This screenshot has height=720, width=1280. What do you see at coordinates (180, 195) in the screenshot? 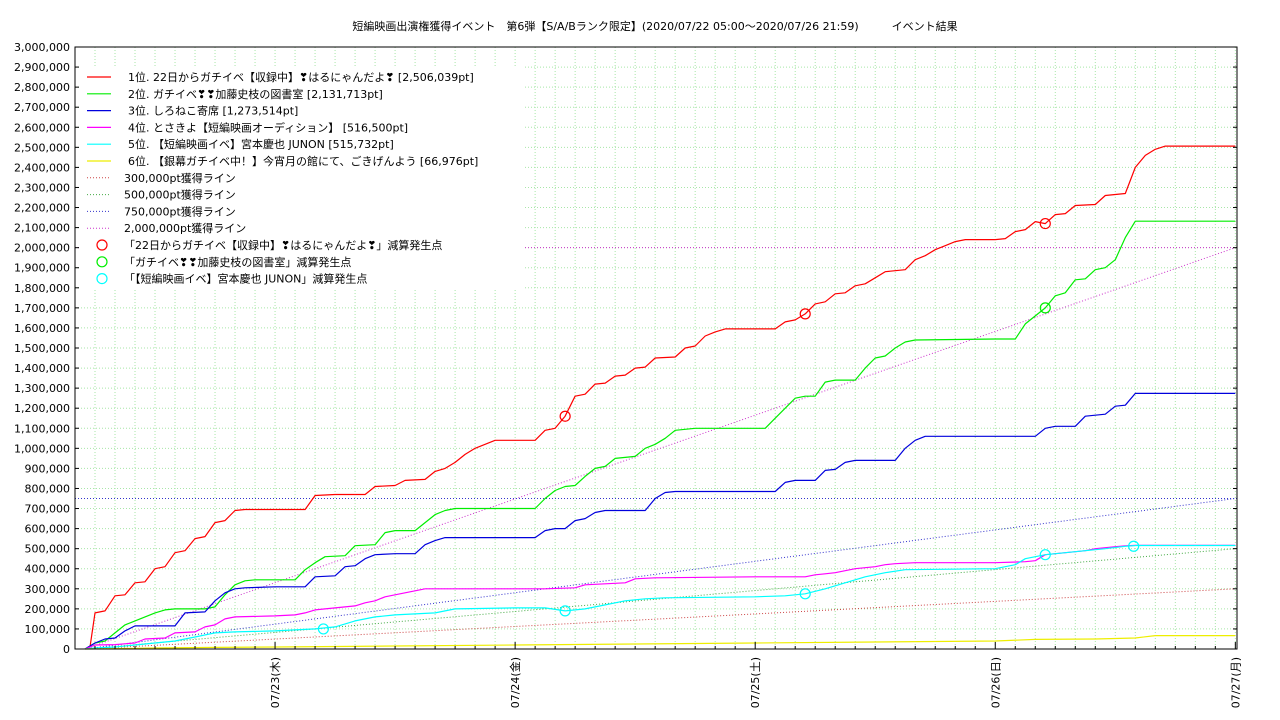
I see `legend-entry: 500,000pt獲得ライン` at bounding box center [180, 195].